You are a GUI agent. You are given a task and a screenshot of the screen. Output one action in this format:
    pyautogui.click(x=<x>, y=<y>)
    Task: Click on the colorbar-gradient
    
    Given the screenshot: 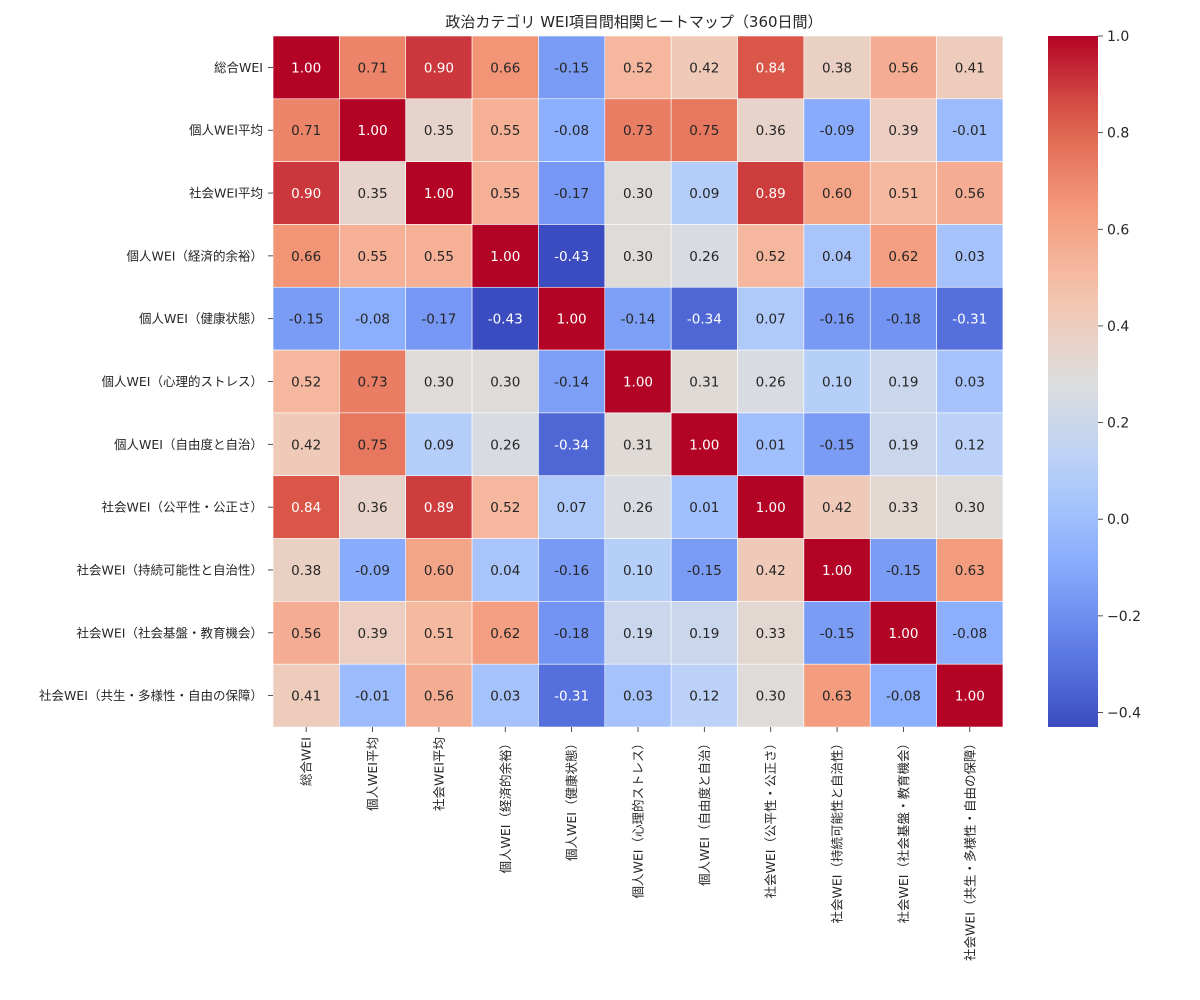 What is the action you would take?
    pyautogui.click(x=1073, y=381)
    